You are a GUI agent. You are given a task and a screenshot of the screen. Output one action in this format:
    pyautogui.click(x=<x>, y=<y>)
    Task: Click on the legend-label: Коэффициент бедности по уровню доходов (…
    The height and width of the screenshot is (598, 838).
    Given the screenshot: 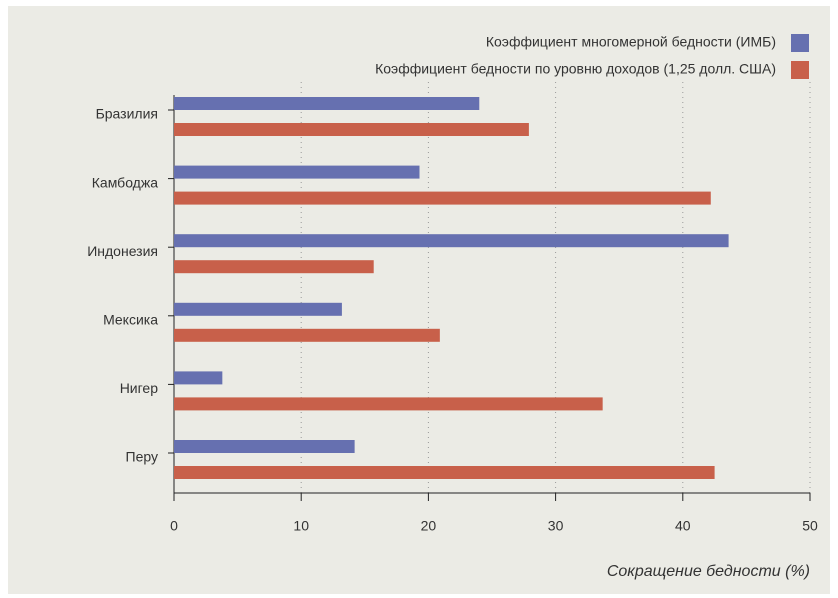 What is the action you would take?
    pyautogui.click(x=575, y=69)
    